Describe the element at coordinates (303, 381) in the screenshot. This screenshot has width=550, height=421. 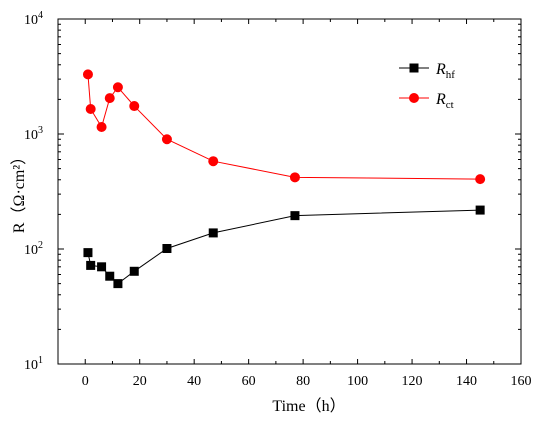
I see `x-tick-label: 80` at that location.